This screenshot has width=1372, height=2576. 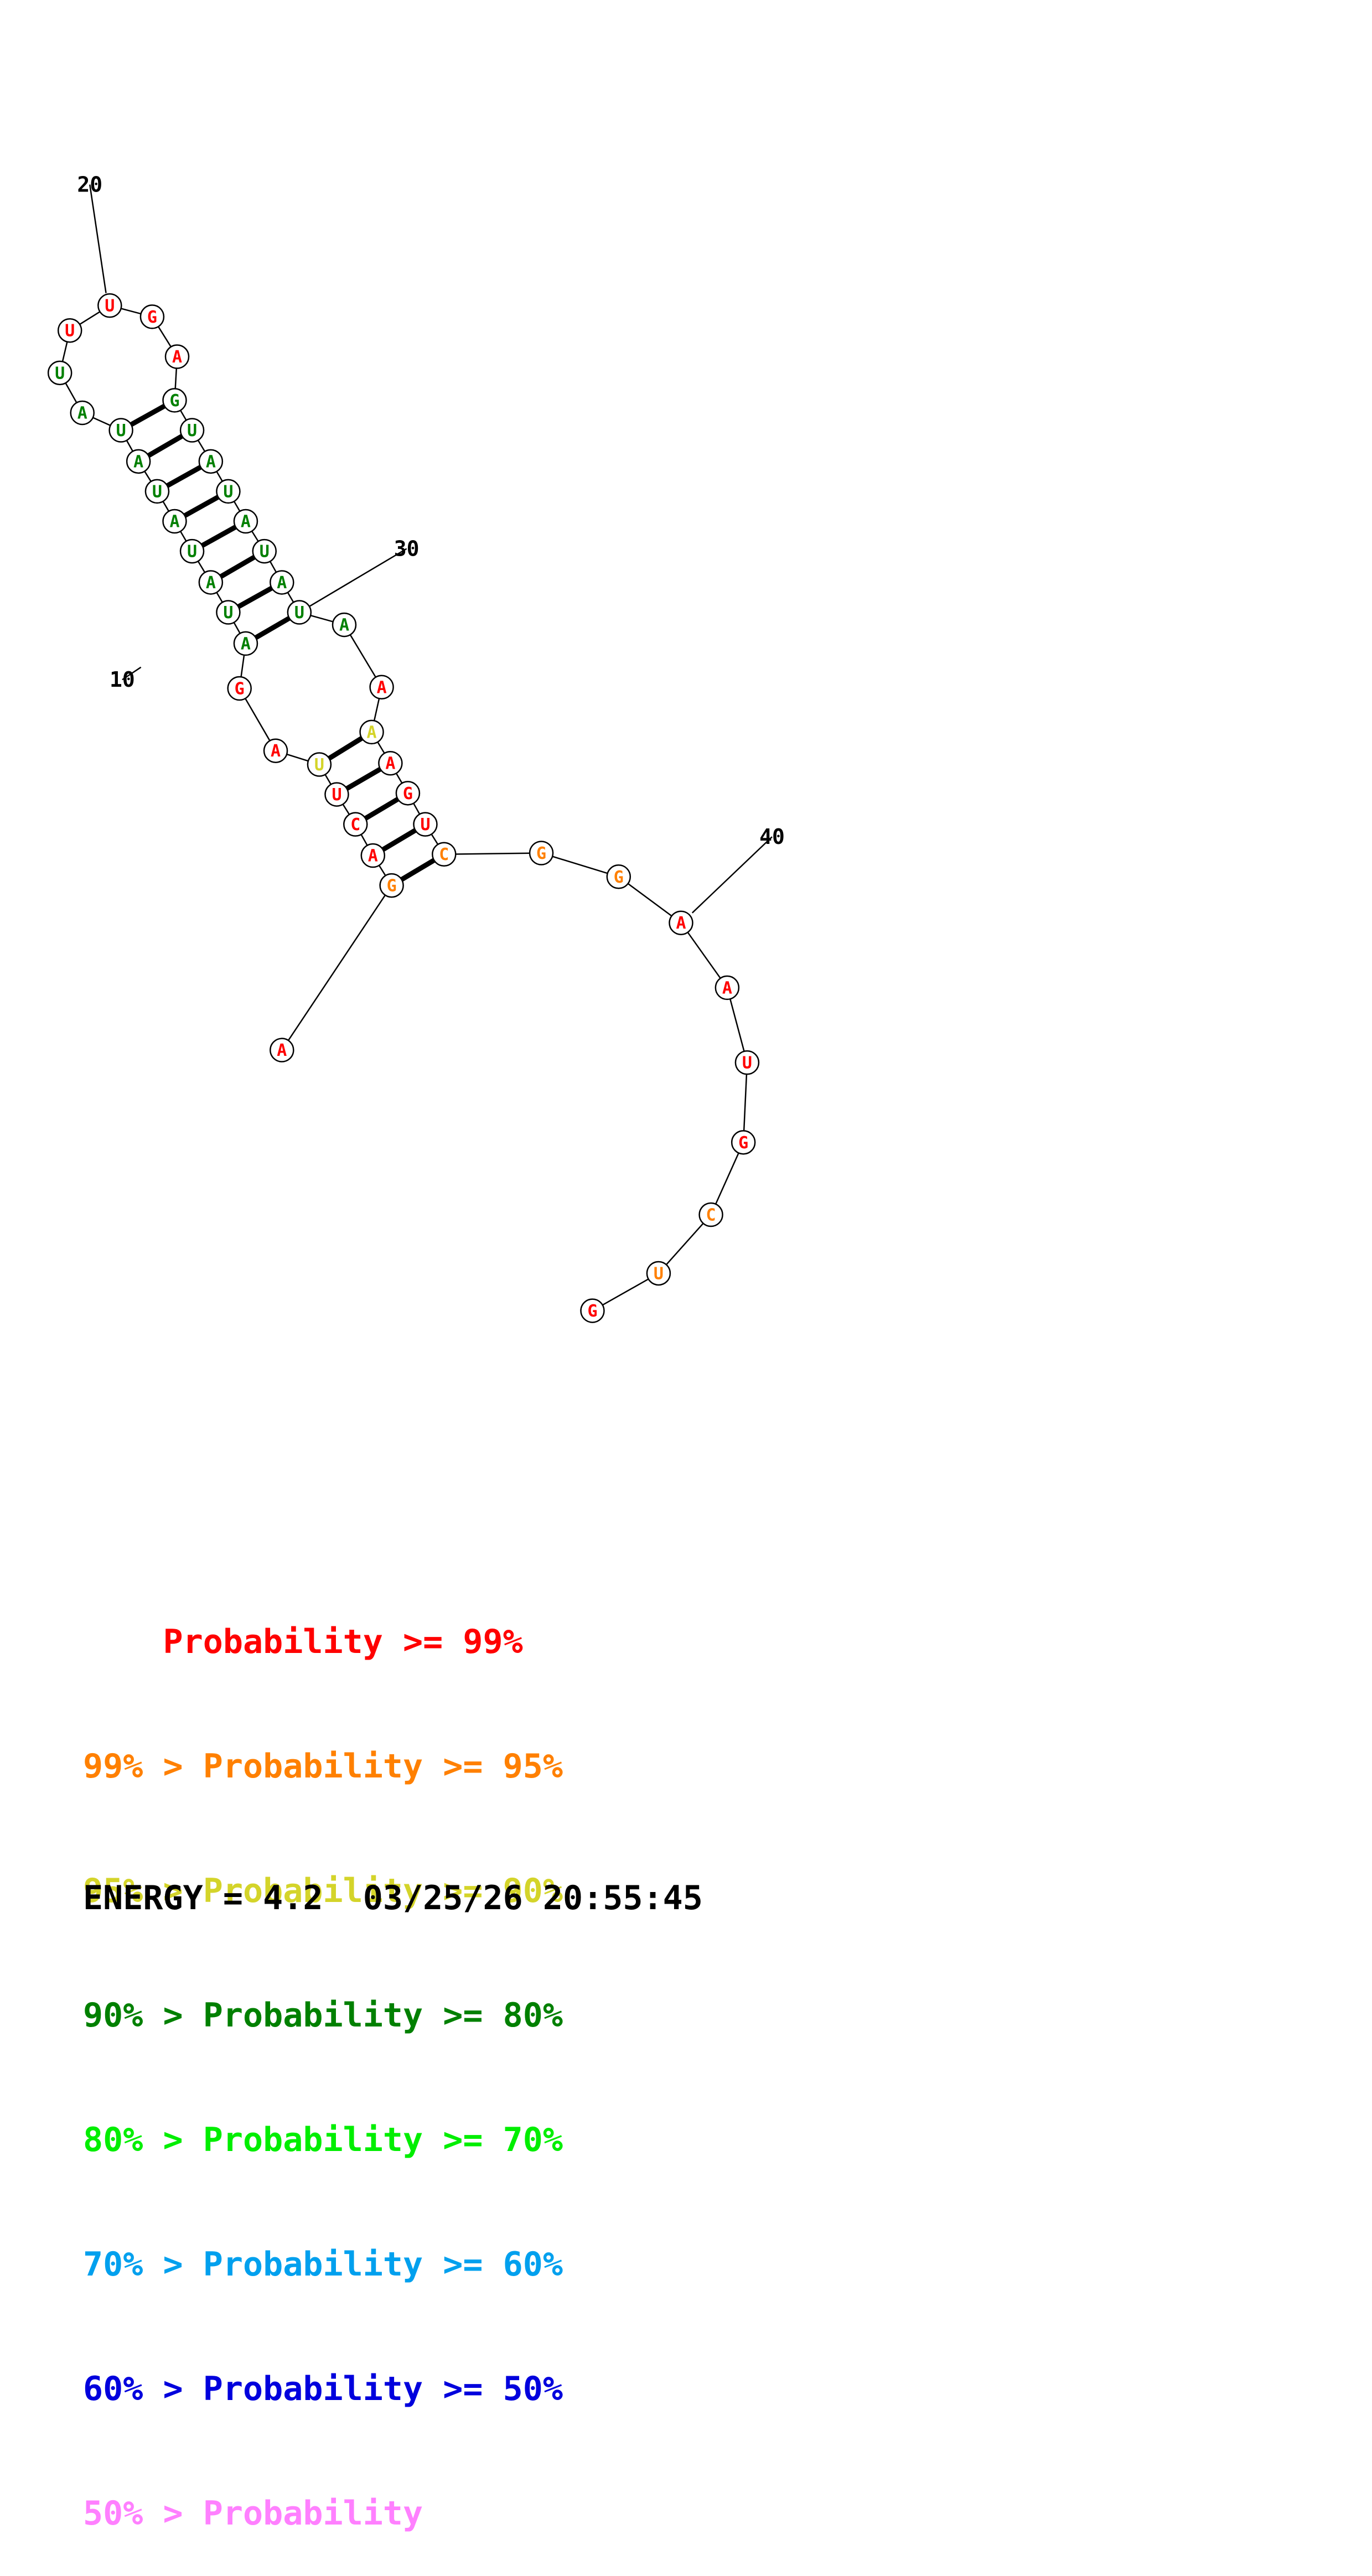 What do you see at coordinates (407, 549) in the screenshot?
I see `position-label: 30` at bounding box center [407, 549].